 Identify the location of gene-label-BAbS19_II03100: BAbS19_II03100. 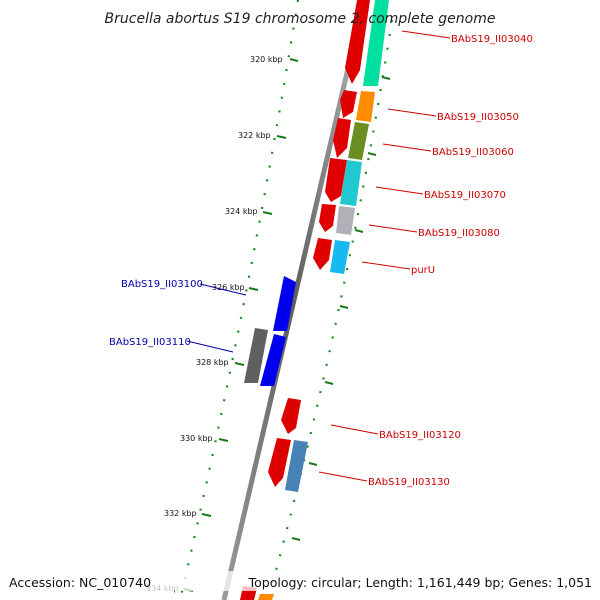
(162, 284).